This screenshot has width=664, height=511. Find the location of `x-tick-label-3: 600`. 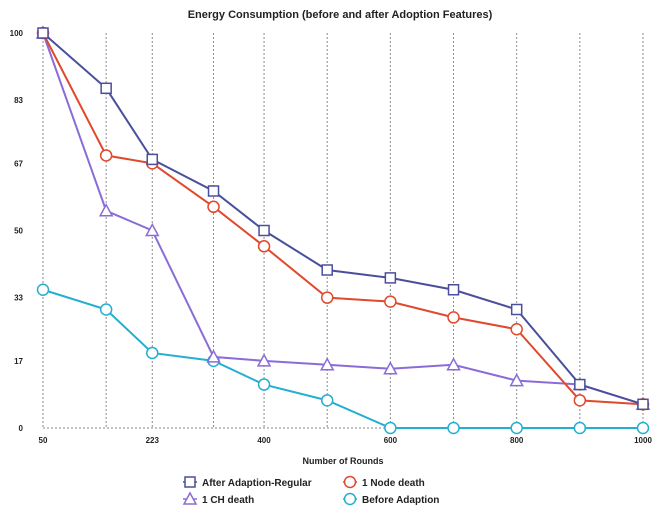

x-tick-label-3: 600 is located at coordinates (391, 440).